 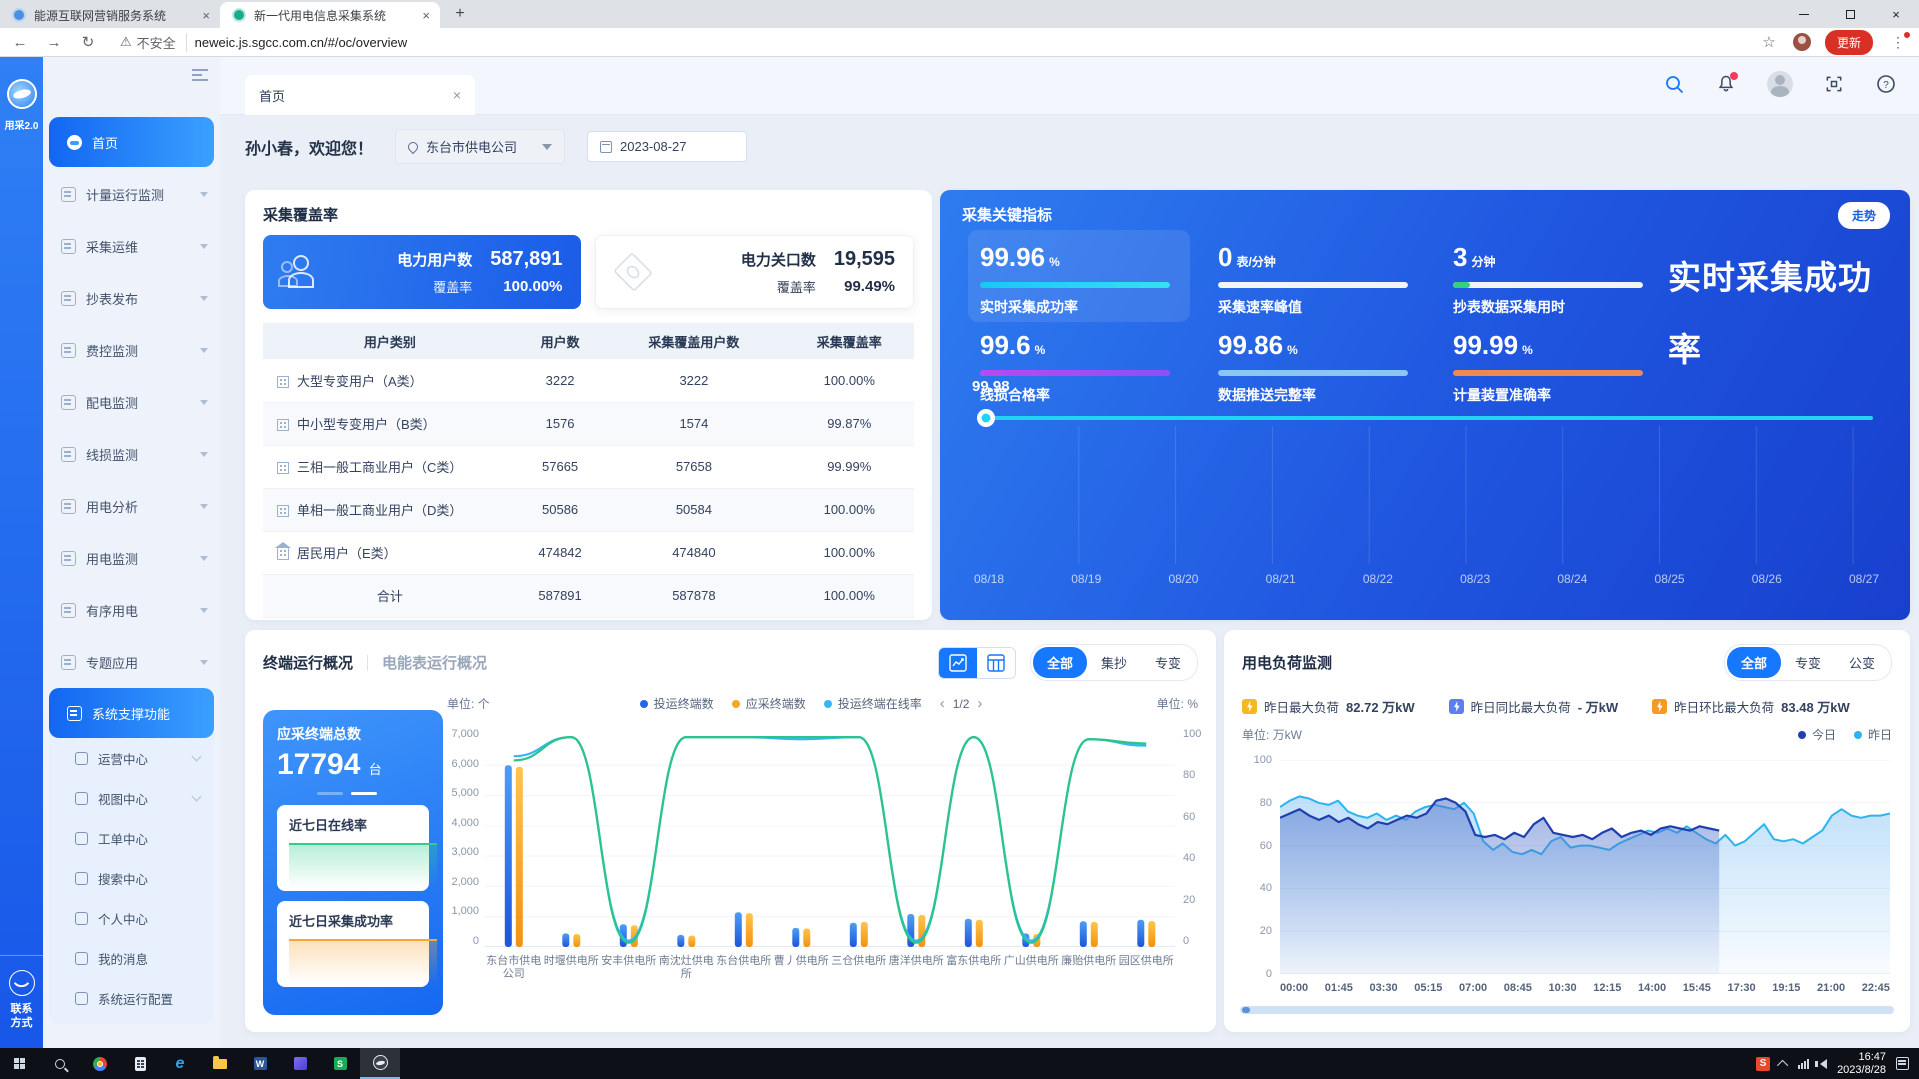 I want to click on sidebar-item-10: 专题应用, so click(x=131, y=662).